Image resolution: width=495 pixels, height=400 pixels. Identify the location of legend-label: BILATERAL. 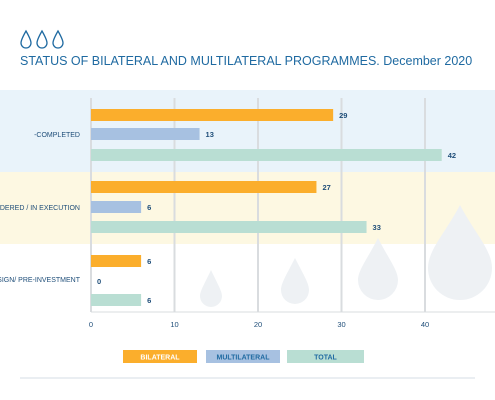
(160, 358).